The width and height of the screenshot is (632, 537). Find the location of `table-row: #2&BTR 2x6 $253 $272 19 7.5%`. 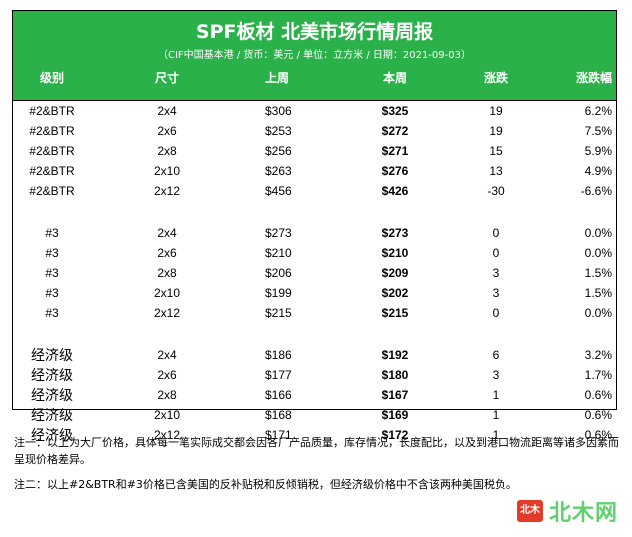

table-row: #2&BTR 2x6 $253 $272 19 7.5% is located at coordinates (314, 131).